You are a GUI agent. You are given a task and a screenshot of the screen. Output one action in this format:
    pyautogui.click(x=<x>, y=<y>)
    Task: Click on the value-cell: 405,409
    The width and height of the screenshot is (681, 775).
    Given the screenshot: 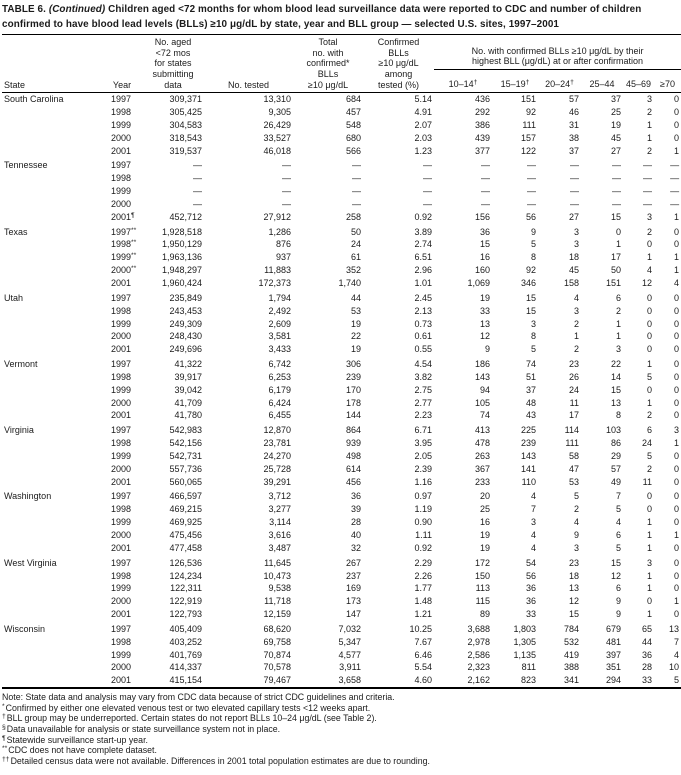 What is the action you would take?
    pyautogui.click(x=185, y=628)
    